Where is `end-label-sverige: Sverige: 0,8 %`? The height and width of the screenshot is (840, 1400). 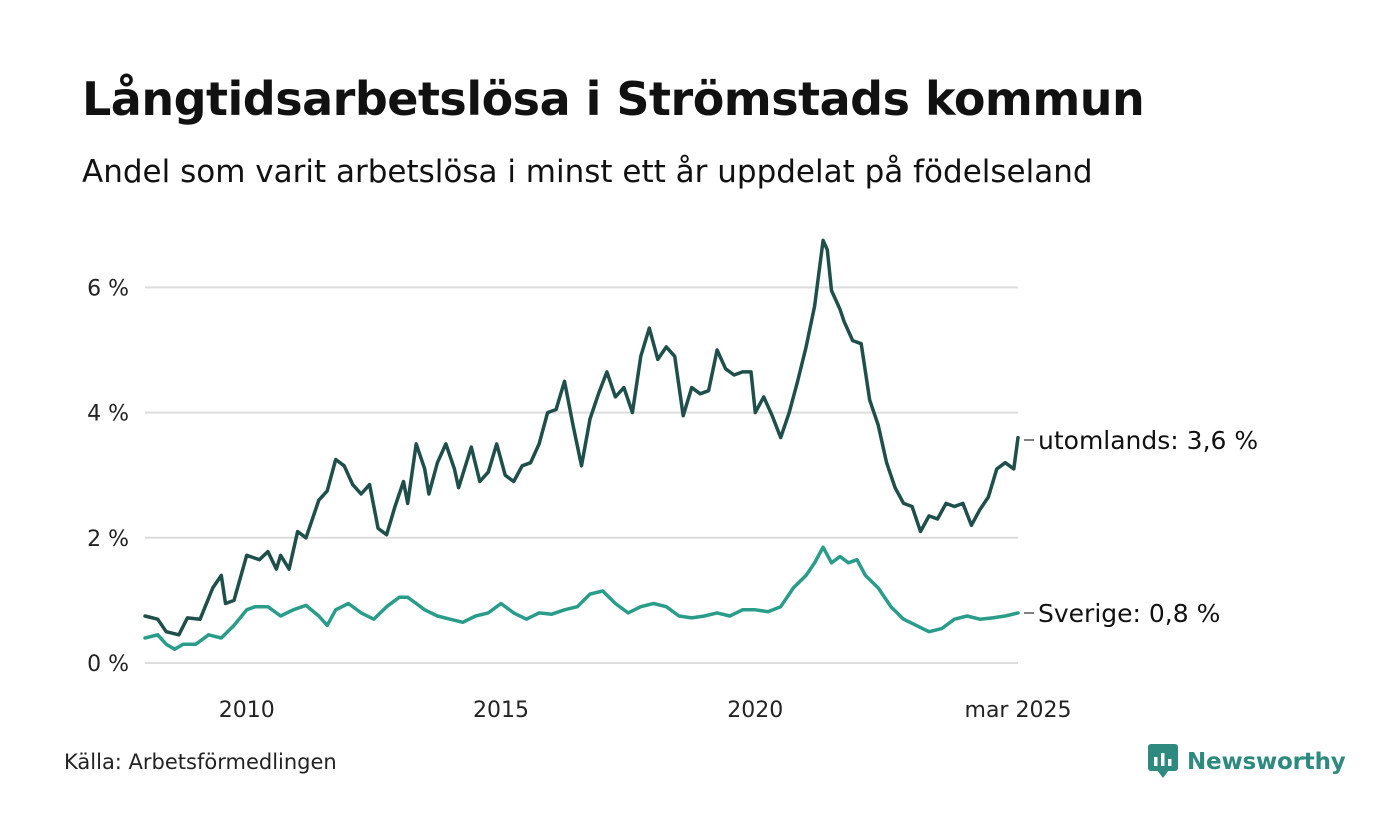
end-label-sverige: Sverige: 0,8 % is located at coordinates (1129, 613).